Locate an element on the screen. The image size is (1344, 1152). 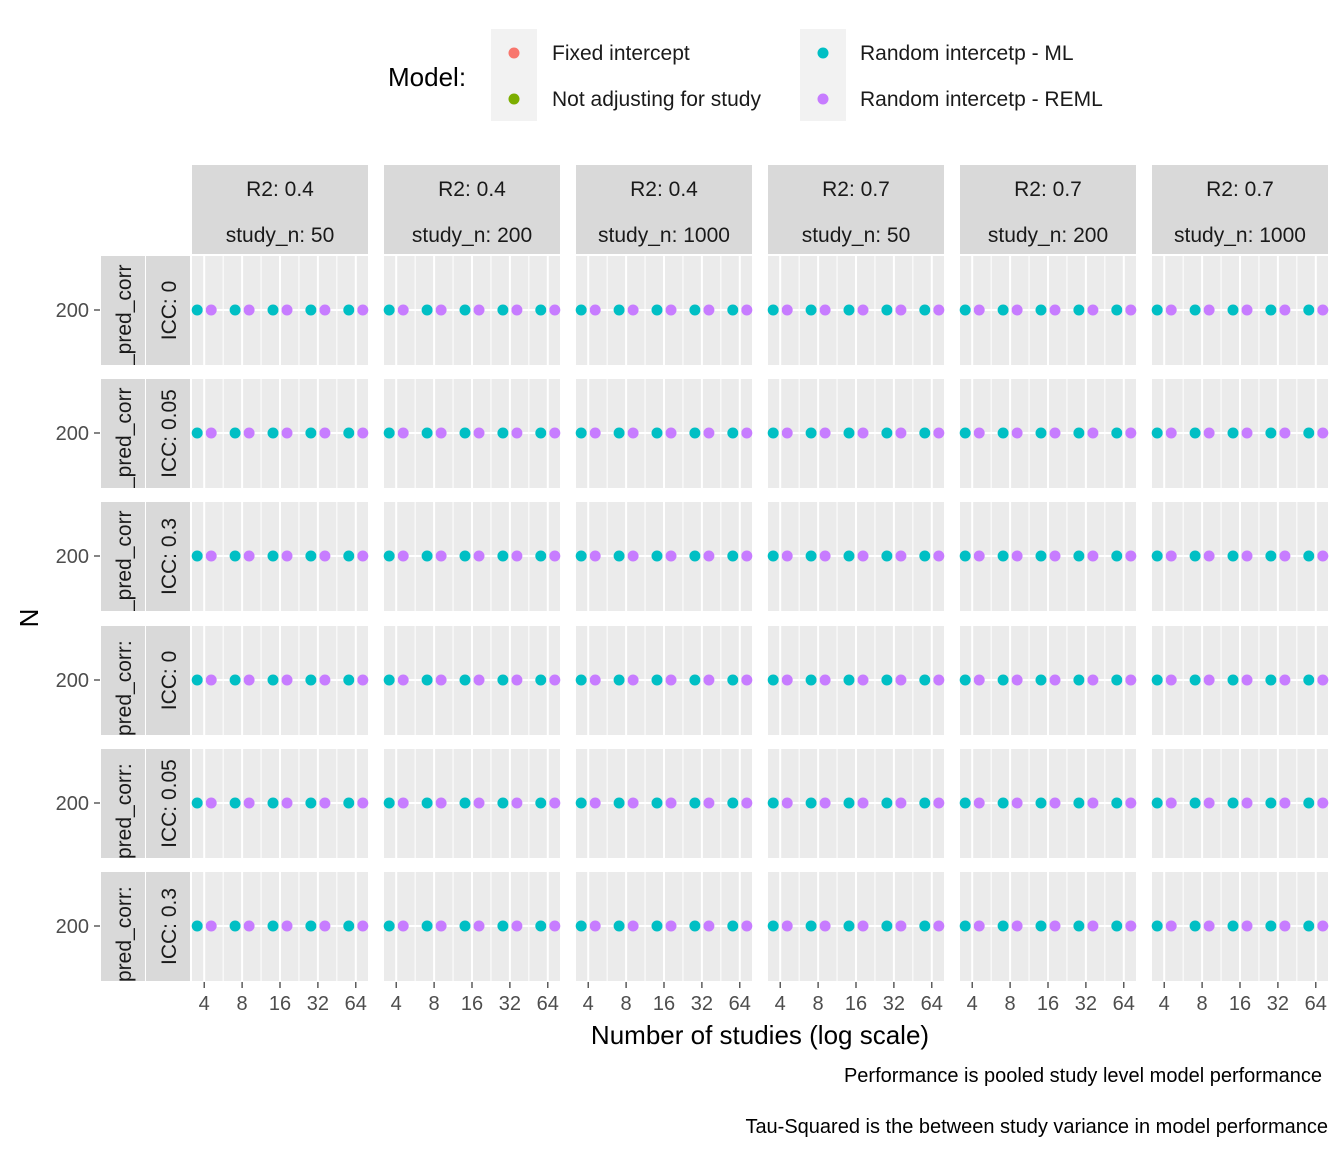
row-strip-icc-label: ICC: 0.3 is located at coordinates (169, 926).